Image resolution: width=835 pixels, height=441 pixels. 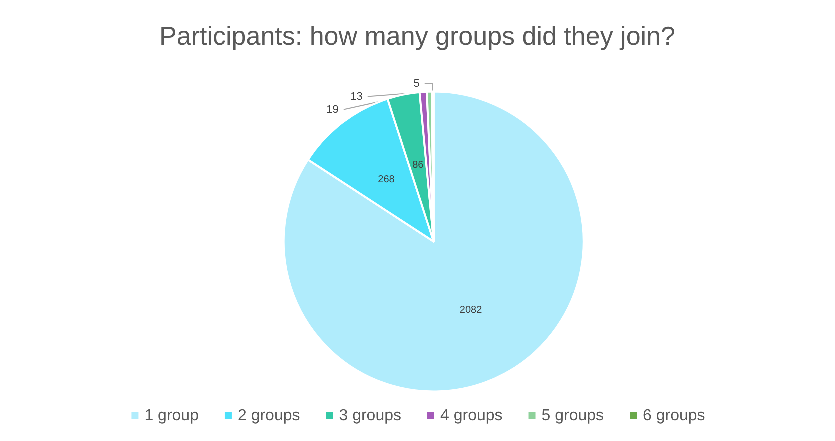 What do you see at coordinates (356, 96) in the screenshot?
I see `data-label: 13` at bounding box center [356, 96].